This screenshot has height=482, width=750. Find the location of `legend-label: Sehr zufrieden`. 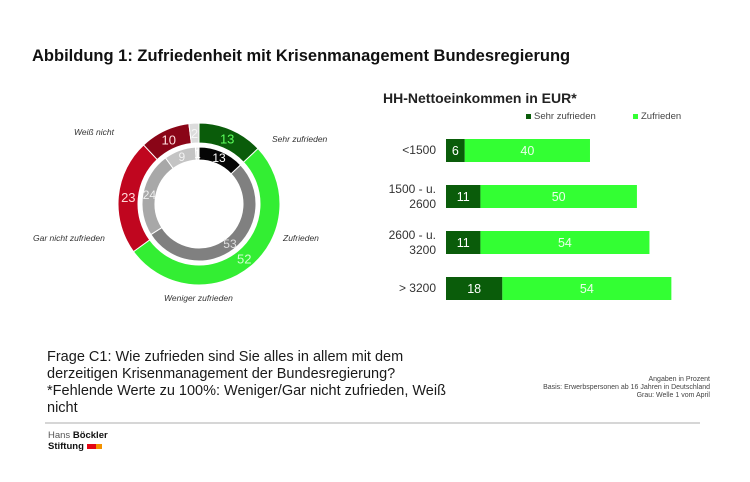

legend-label: Sehr zufrieden is located at coordinates (565, 116).